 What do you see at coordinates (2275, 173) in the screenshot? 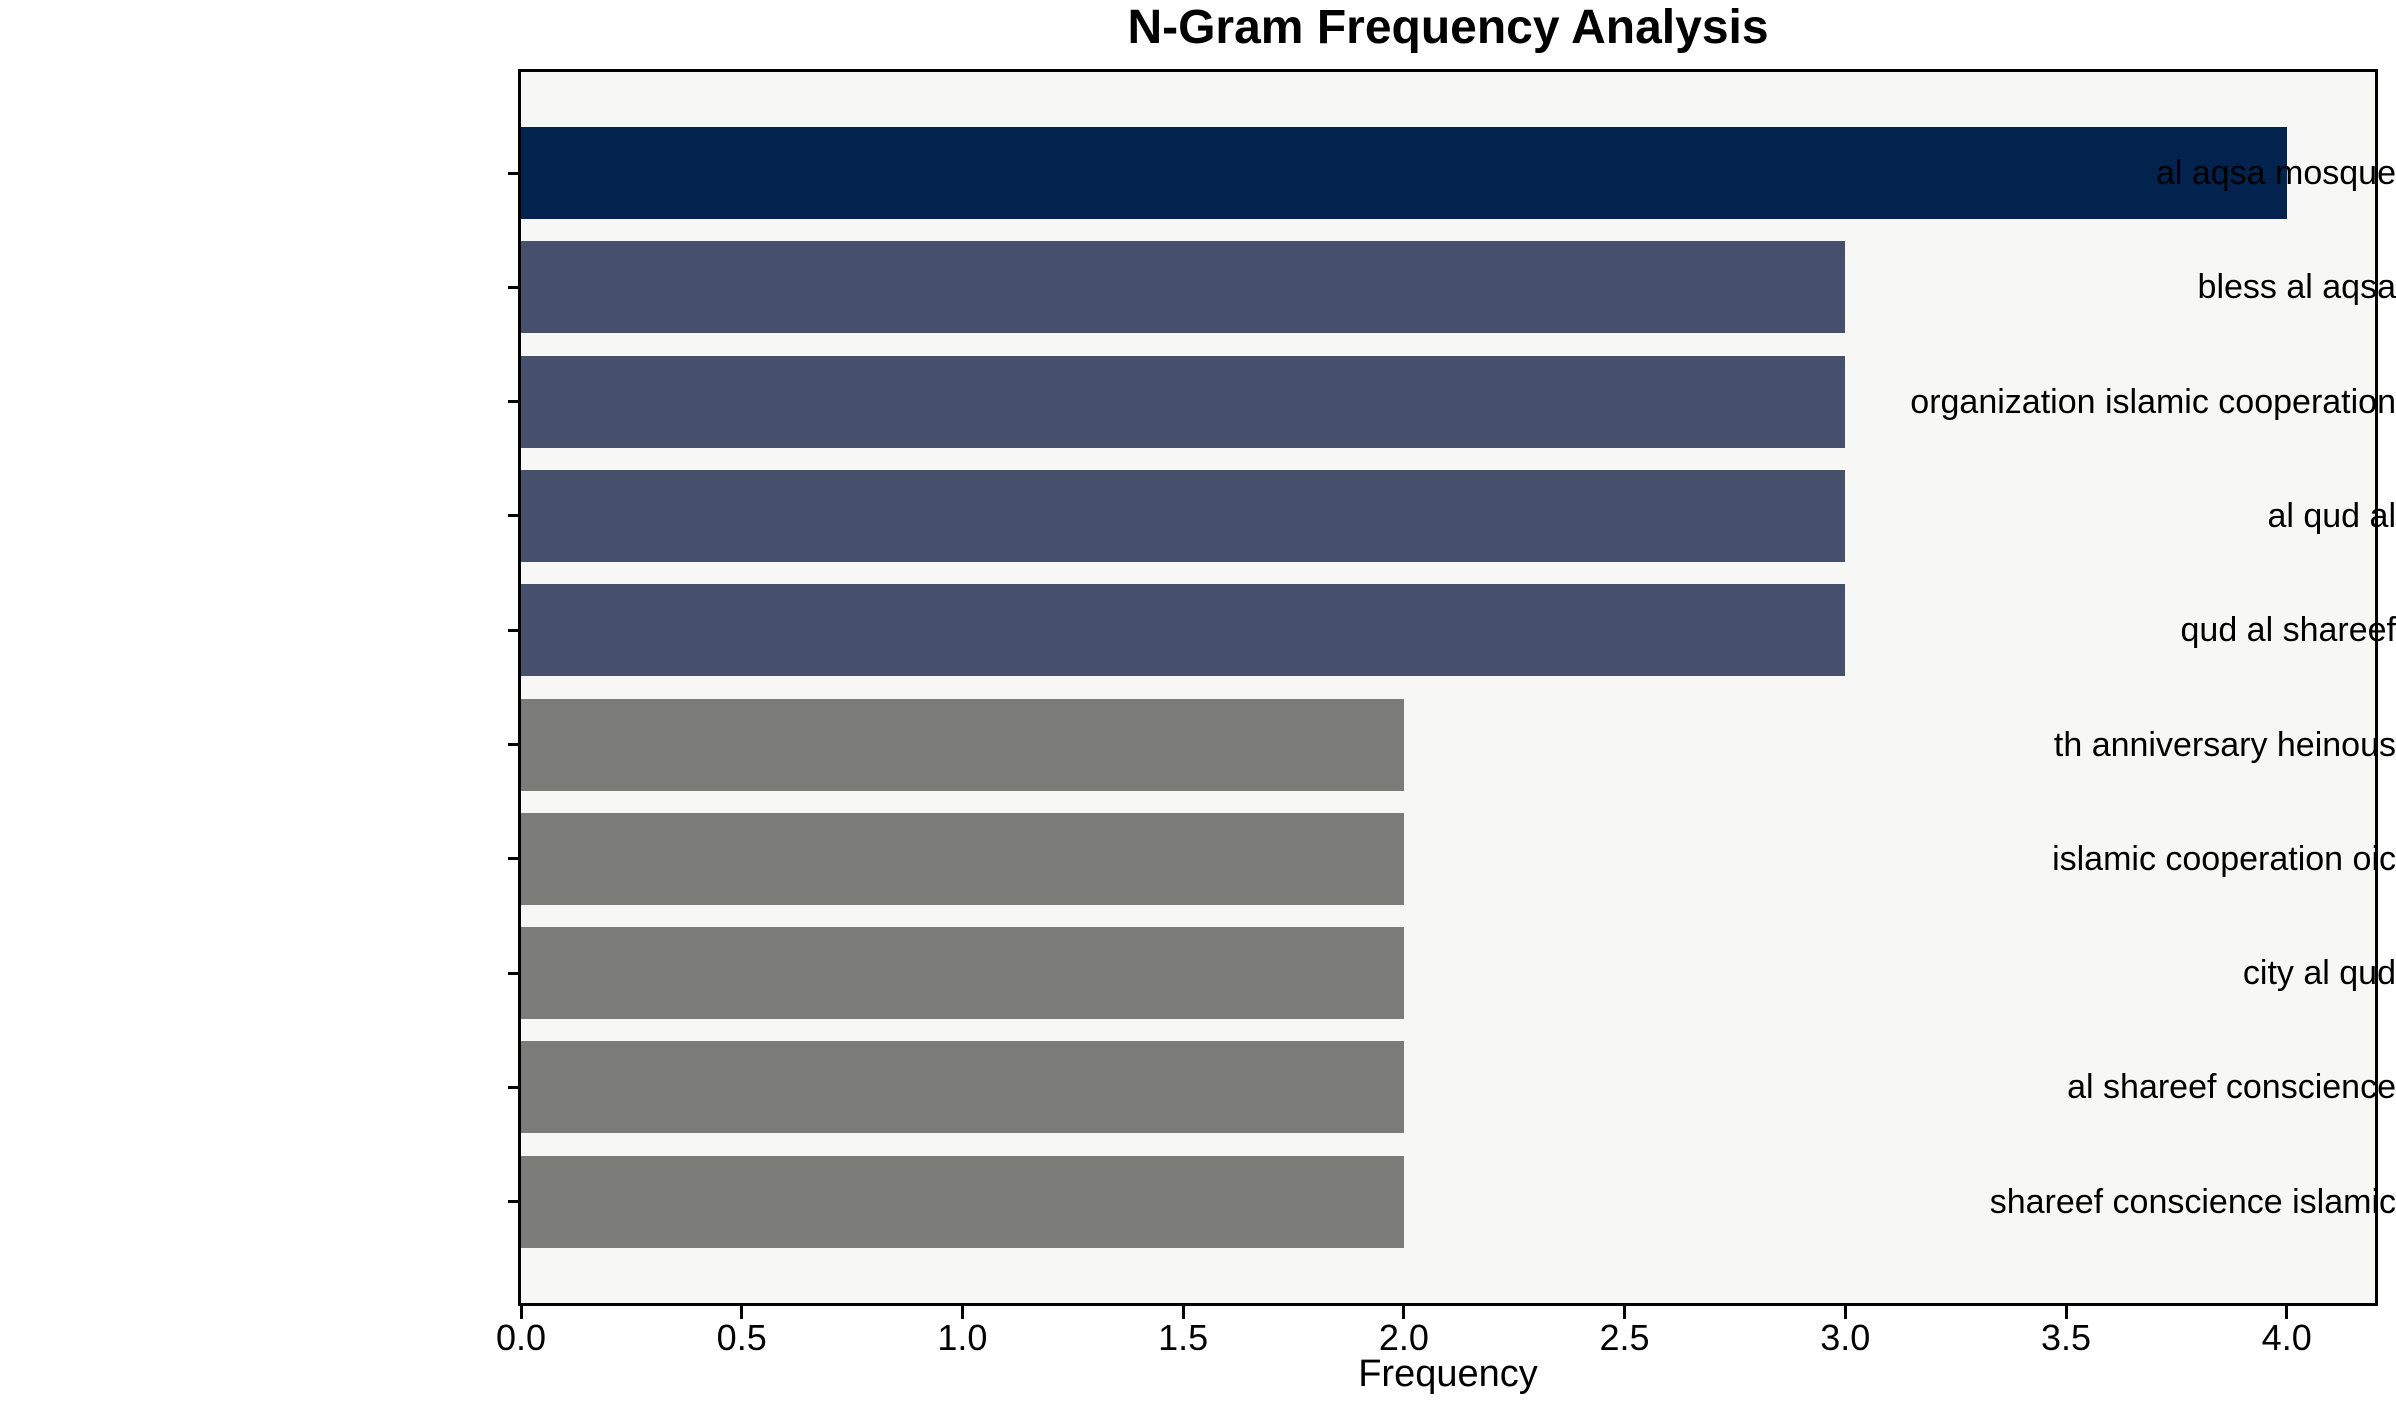
I see `y-tick-label: al aqsa mosque` at bounding box center [2275, 173].